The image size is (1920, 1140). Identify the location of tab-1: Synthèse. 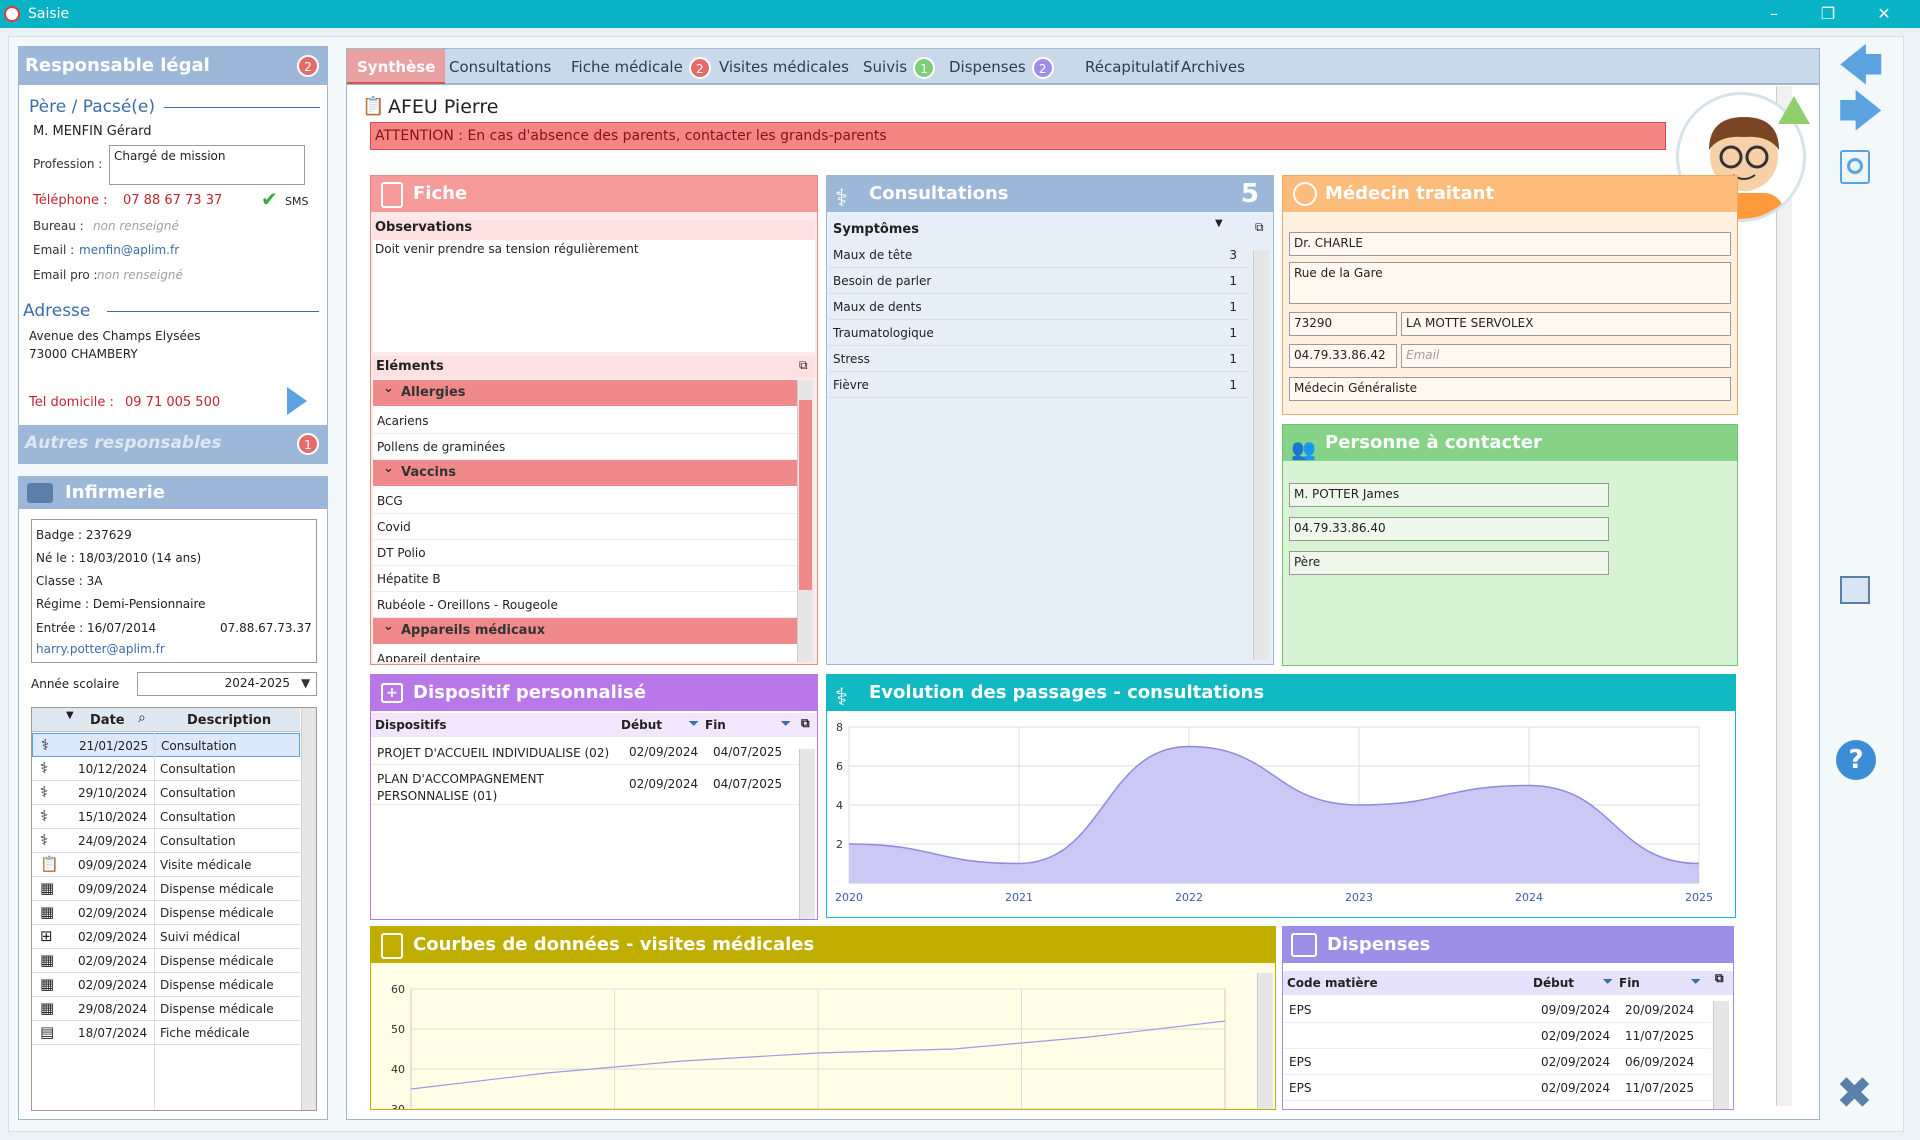
(396, 67).